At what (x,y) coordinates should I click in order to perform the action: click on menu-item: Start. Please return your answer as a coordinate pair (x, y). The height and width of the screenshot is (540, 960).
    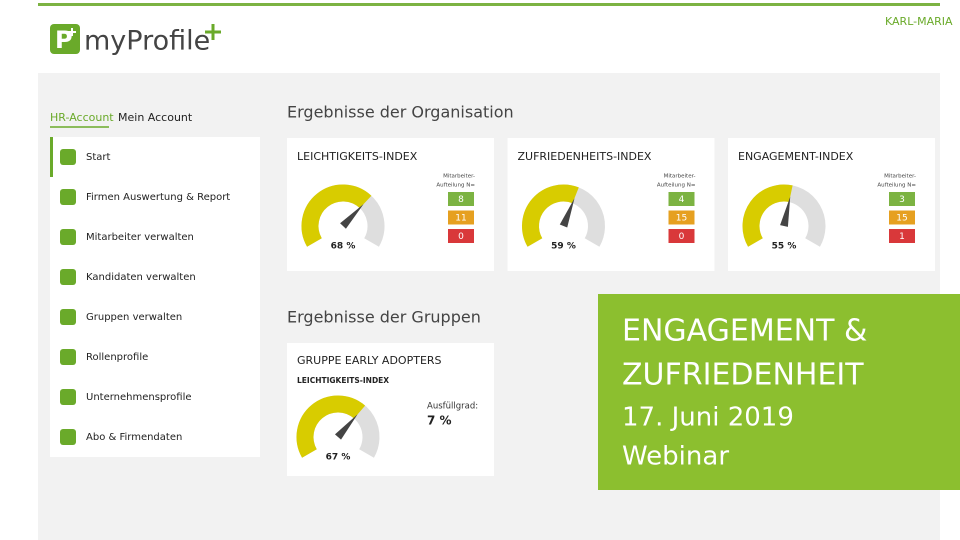
    Looking at the image, I should click on (98, 157).